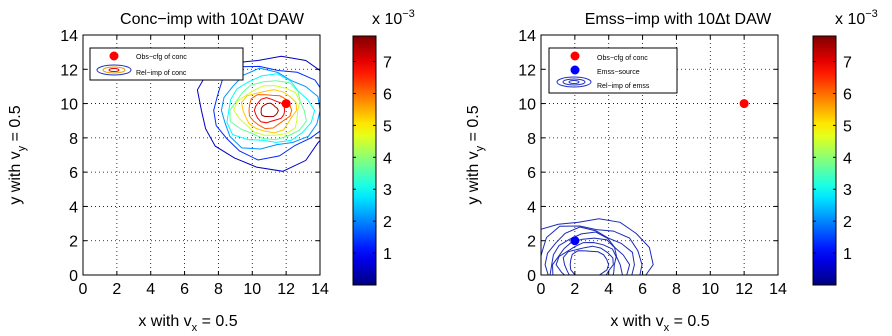  I want to click on right-legend-source-label: Emss−source, so click(618, 72).